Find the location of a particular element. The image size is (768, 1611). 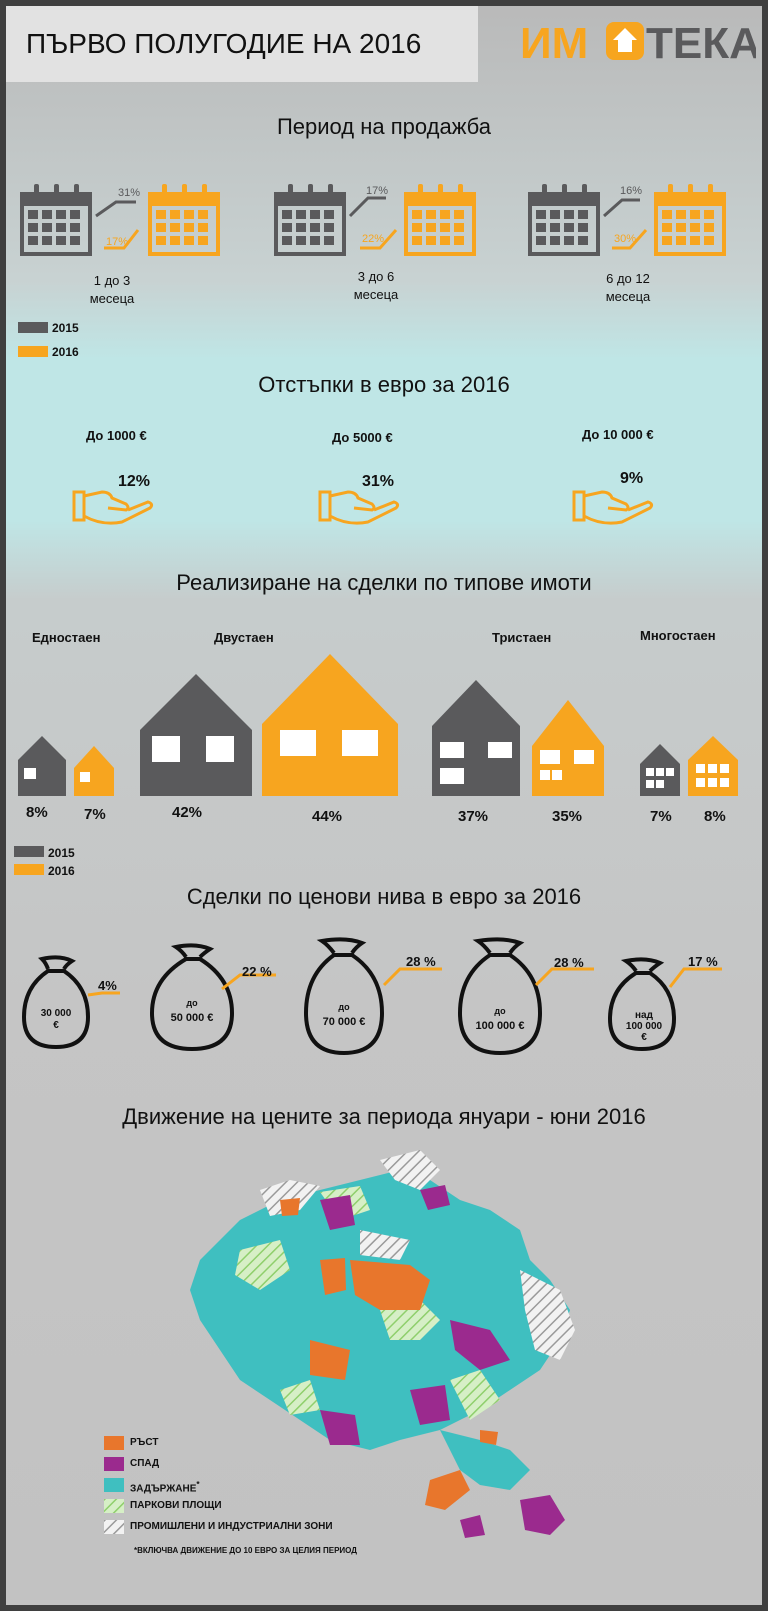

property-type-name: Едностаен is located at coordinates (66, 637).